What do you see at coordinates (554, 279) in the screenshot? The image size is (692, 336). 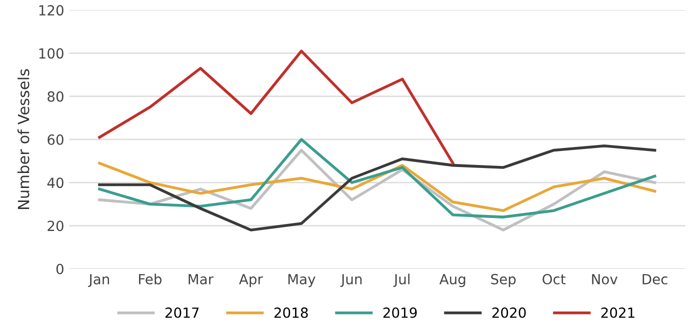 I see `x-tick-label: Oct` at bounding box center [554, 279].